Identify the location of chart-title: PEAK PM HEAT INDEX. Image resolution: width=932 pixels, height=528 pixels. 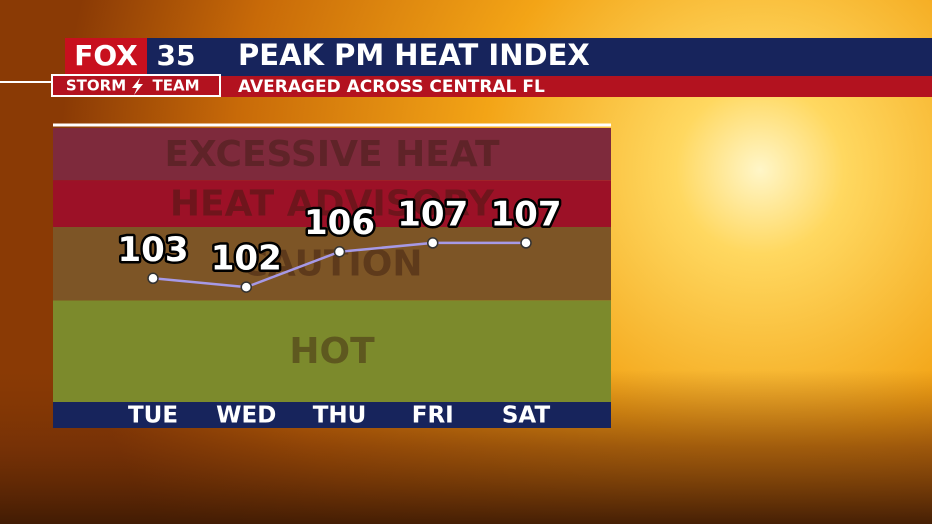
(414, 55).